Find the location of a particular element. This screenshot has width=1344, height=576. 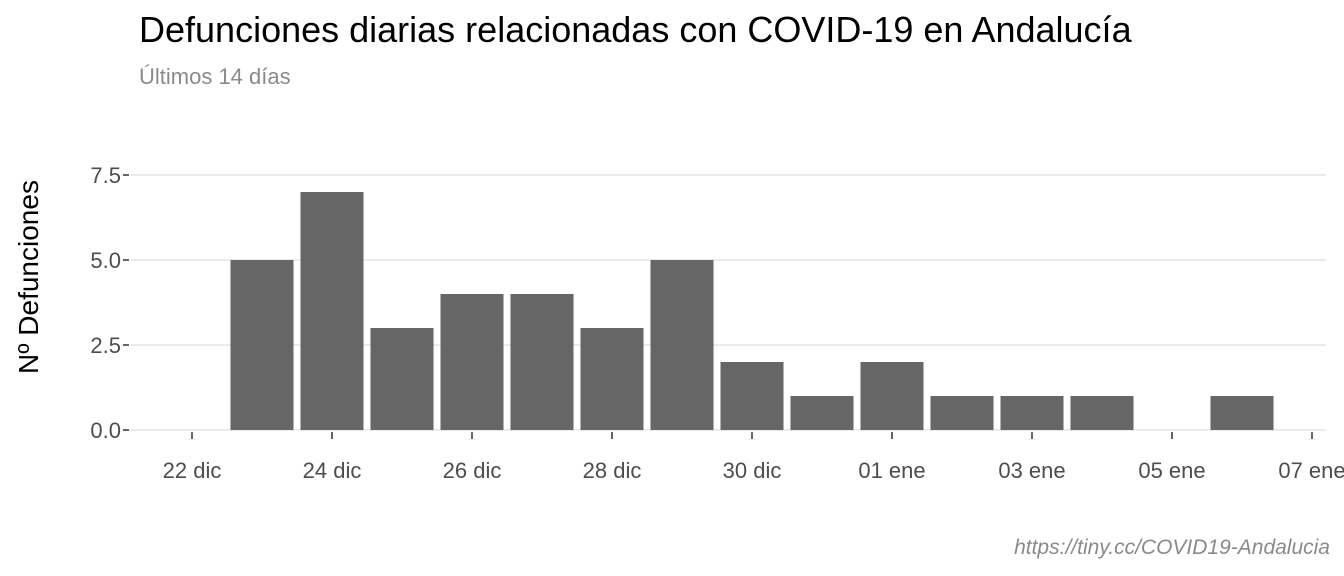

y-tick-label: 5.0 is located at coordinates (105, 260).